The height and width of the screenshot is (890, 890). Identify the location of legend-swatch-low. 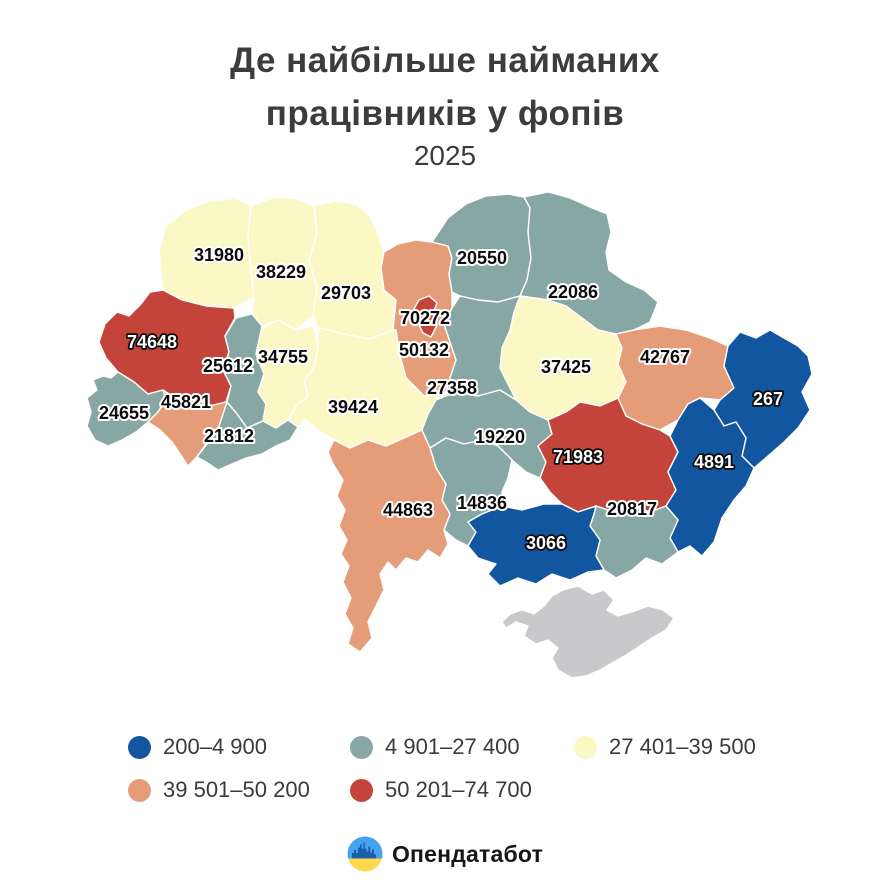
(139, 747).